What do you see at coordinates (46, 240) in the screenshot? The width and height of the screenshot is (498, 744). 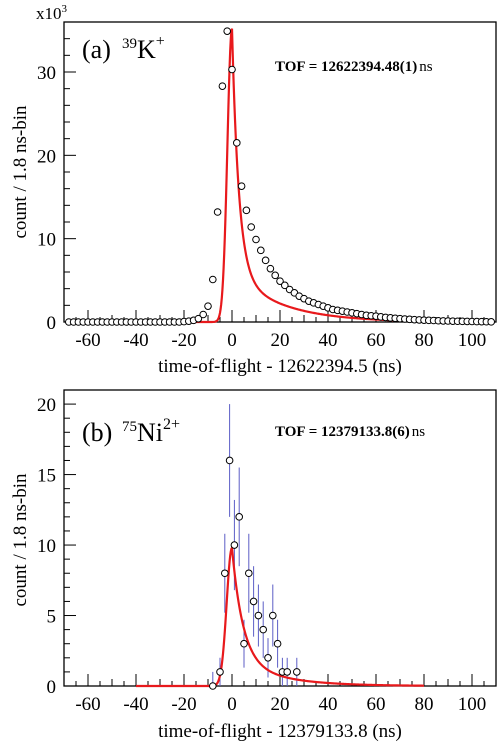 I see `panel-a-y-tick-label: 10` at bounding box center [46, 240].